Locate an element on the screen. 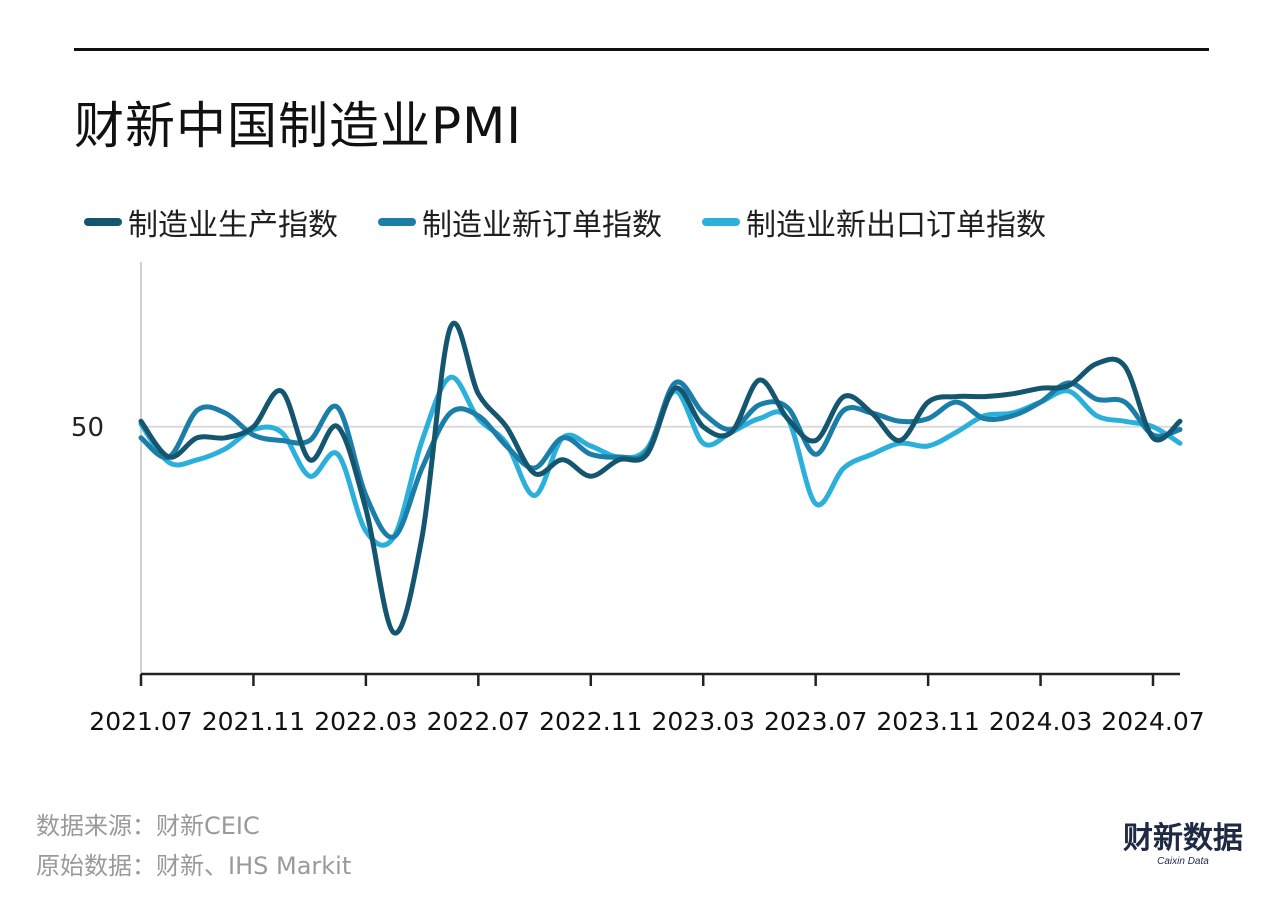  legend: 制造业生产指数 制造业新订单指数 制造业新出口订单指数 is located at coordinates (585, 222).